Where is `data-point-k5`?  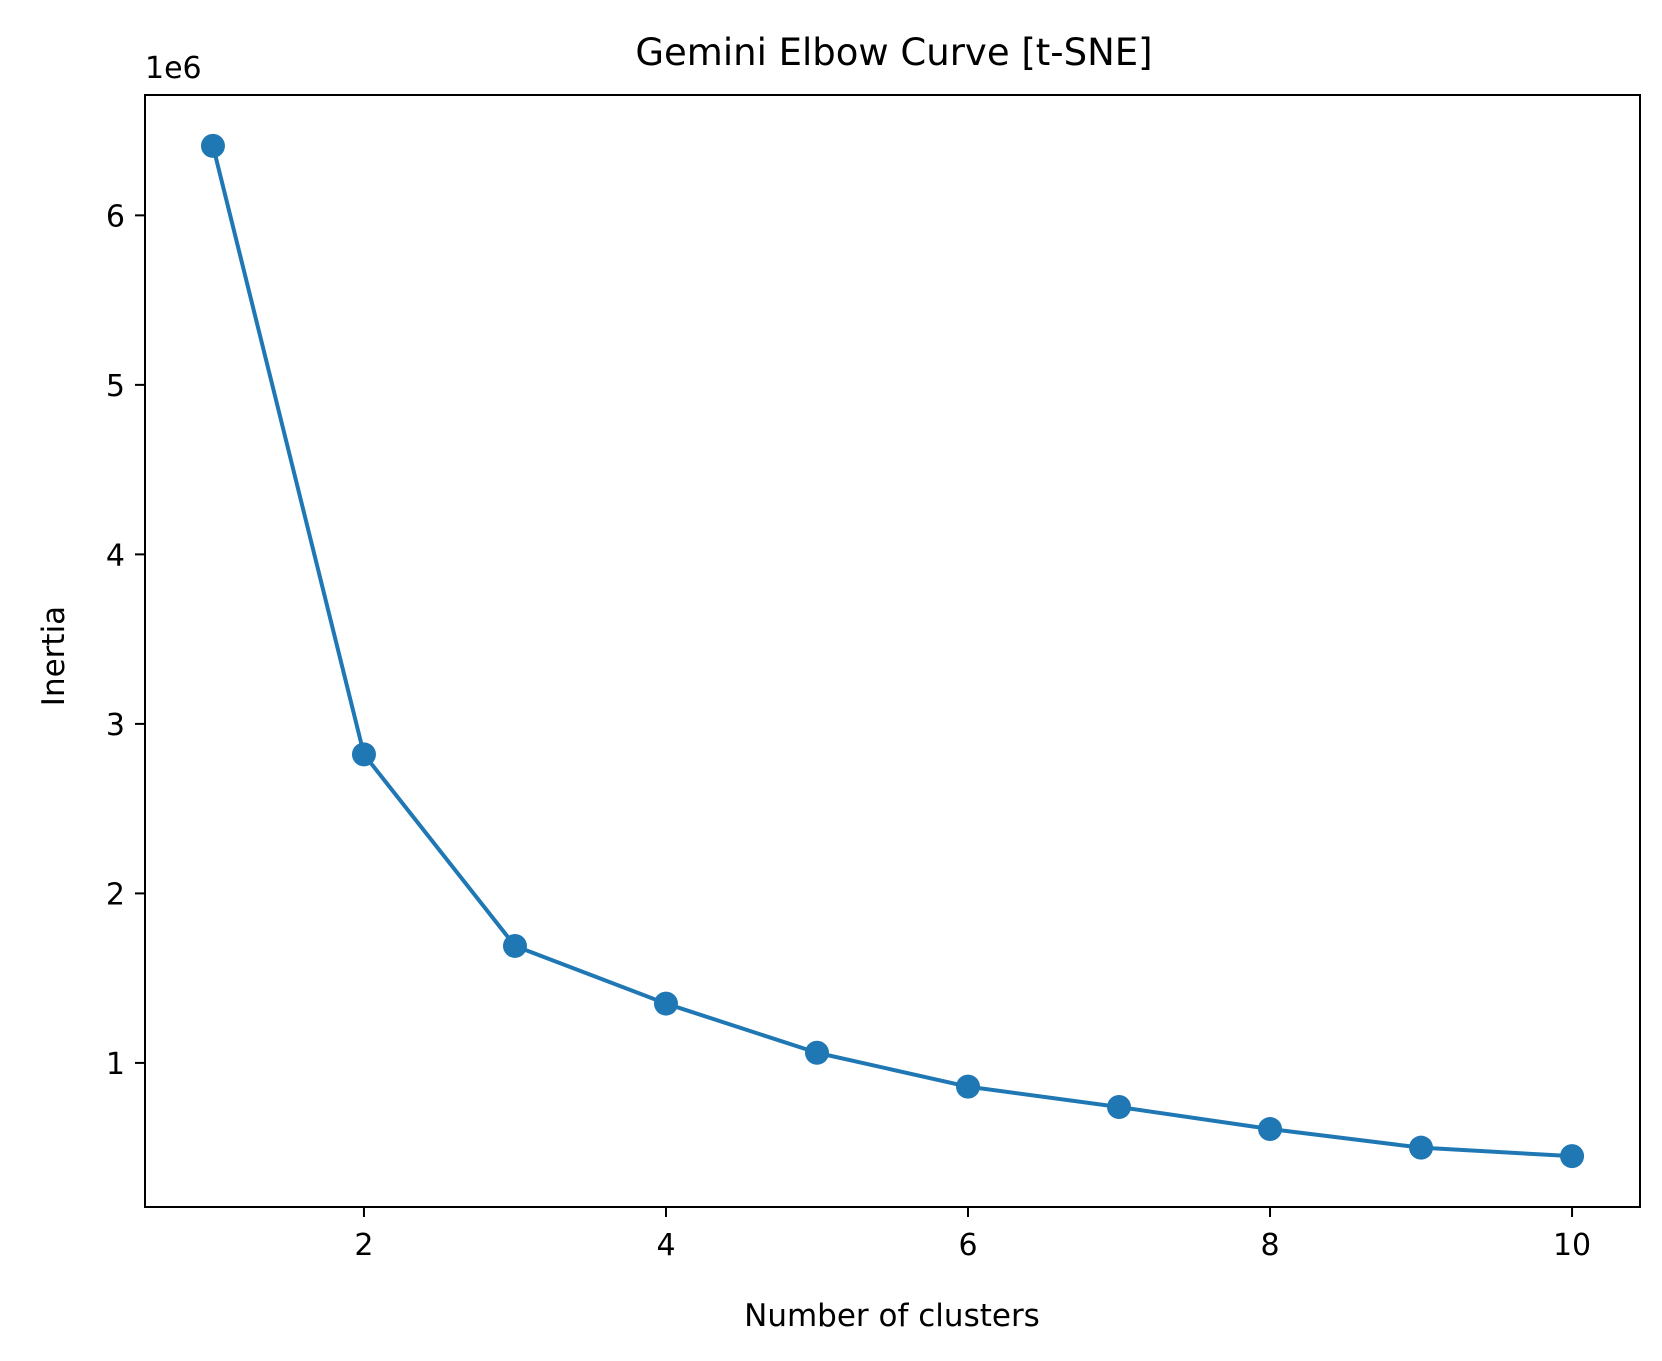
data-point-k5 is located at coordinates (816, 1052).